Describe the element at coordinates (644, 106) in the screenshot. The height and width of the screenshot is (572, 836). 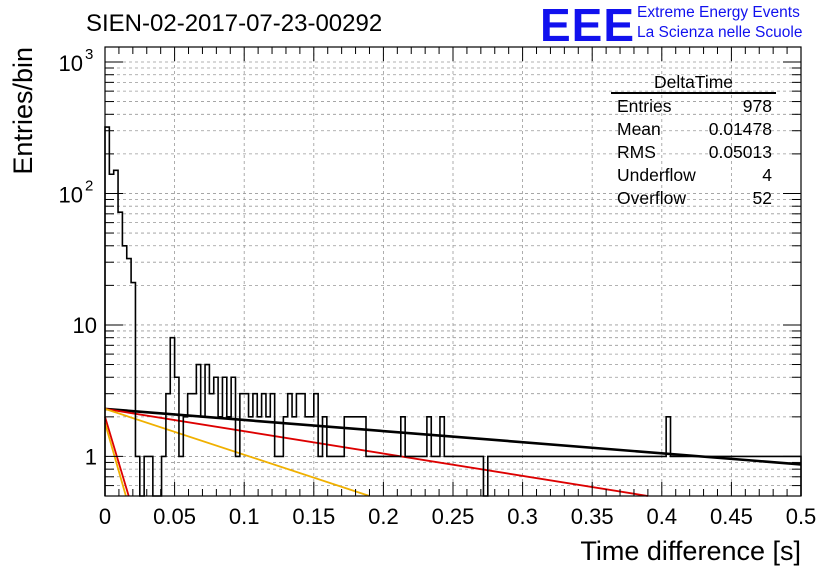
I see `stats-label: Entries` at that location.